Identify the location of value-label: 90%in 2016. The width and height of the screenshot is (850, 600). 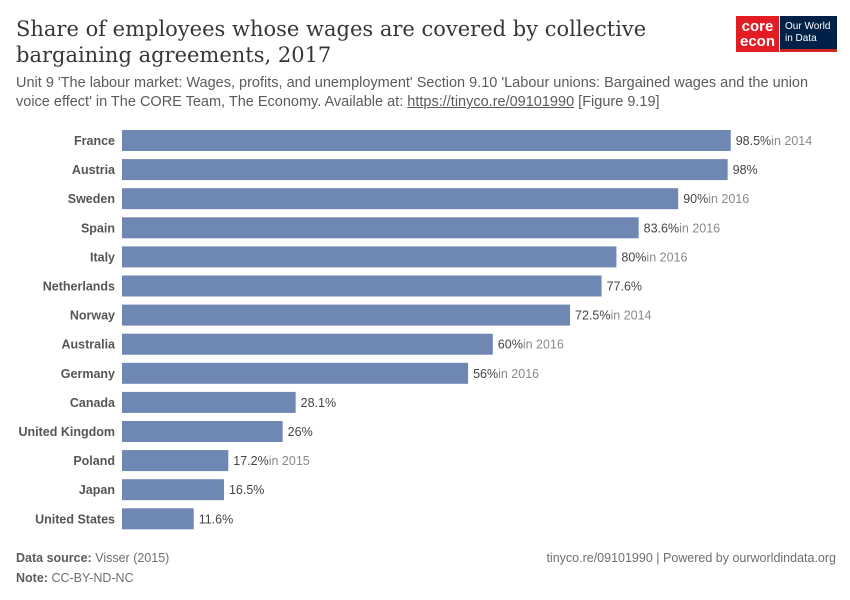
(716, 199).